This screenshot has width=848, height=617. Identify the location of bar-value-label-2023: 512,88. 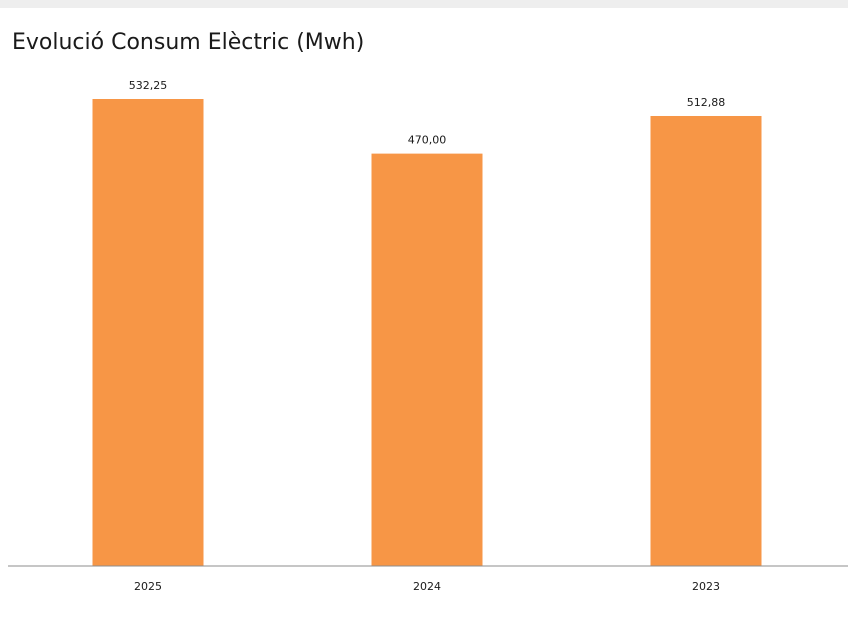
(706, 102).